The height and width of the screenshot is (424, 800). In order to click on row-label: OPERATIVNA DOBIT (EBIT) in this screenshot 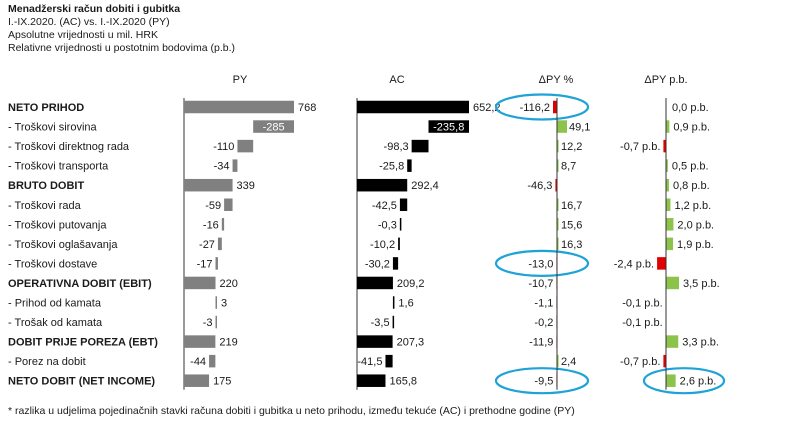, I will do `click(80, 284)`.